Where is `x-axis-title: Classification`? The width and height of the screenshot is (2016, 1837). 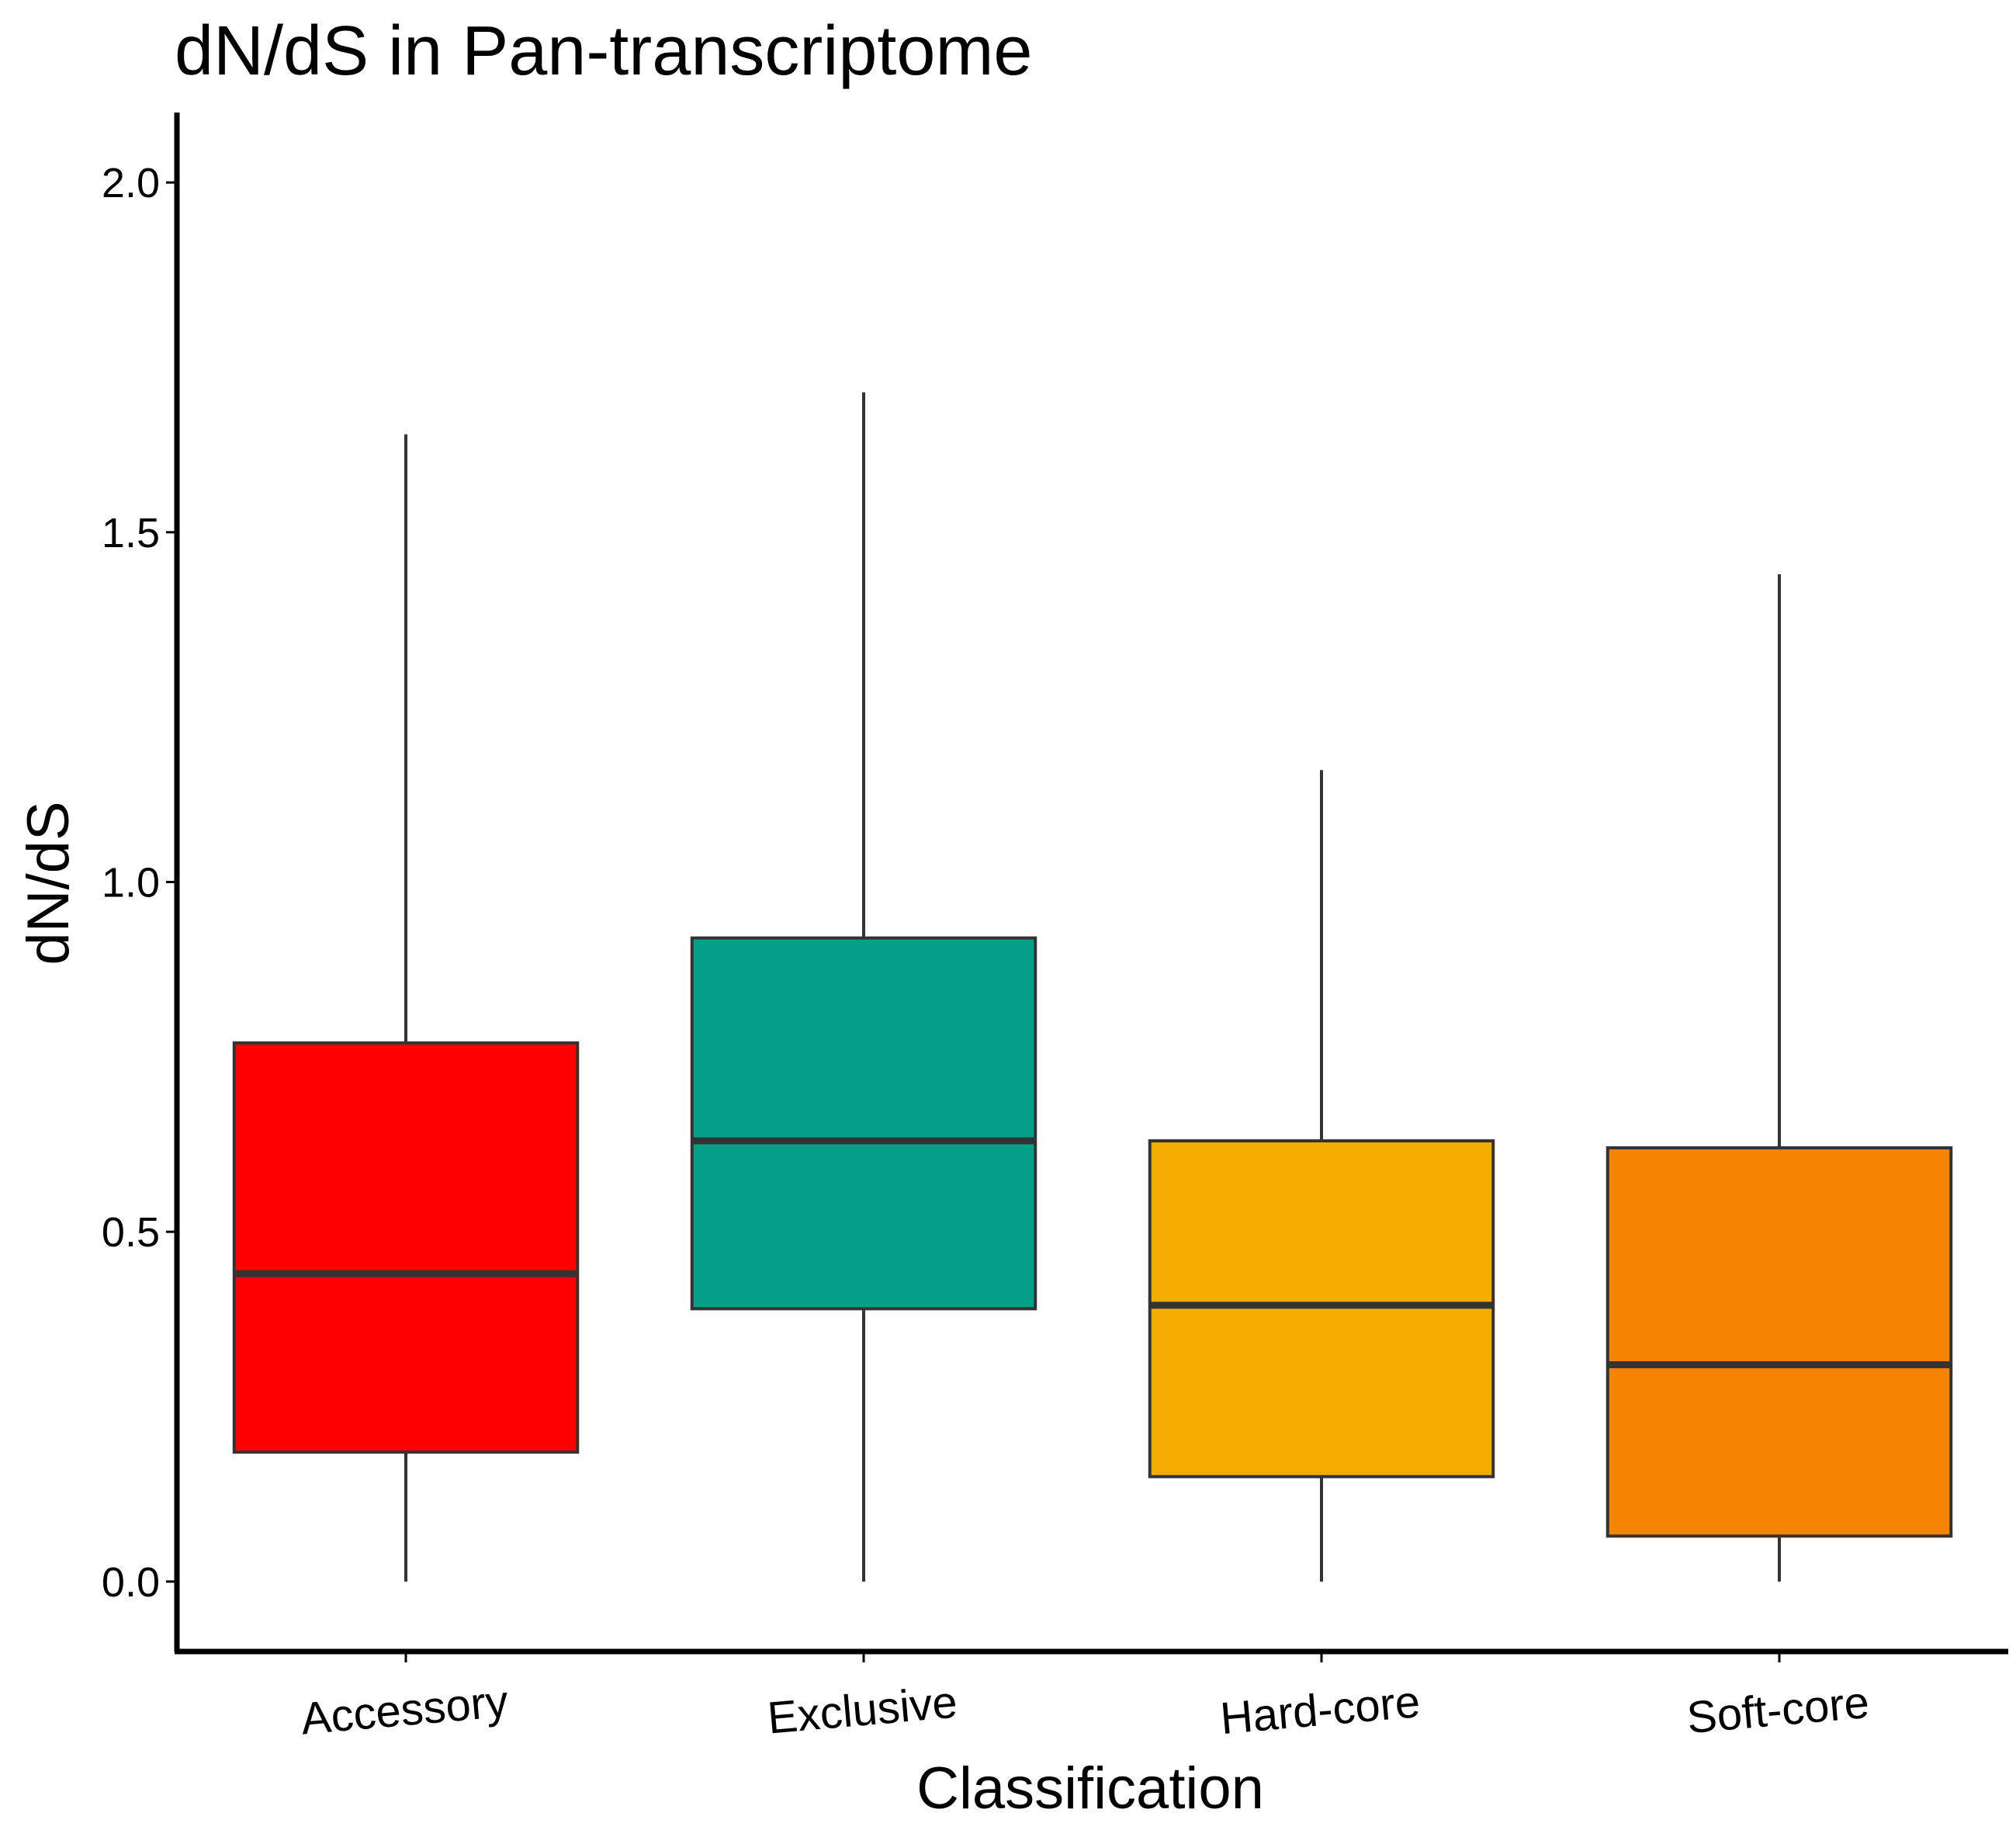 x-axis-title: Classification is located at coordinates (1090, 1789).